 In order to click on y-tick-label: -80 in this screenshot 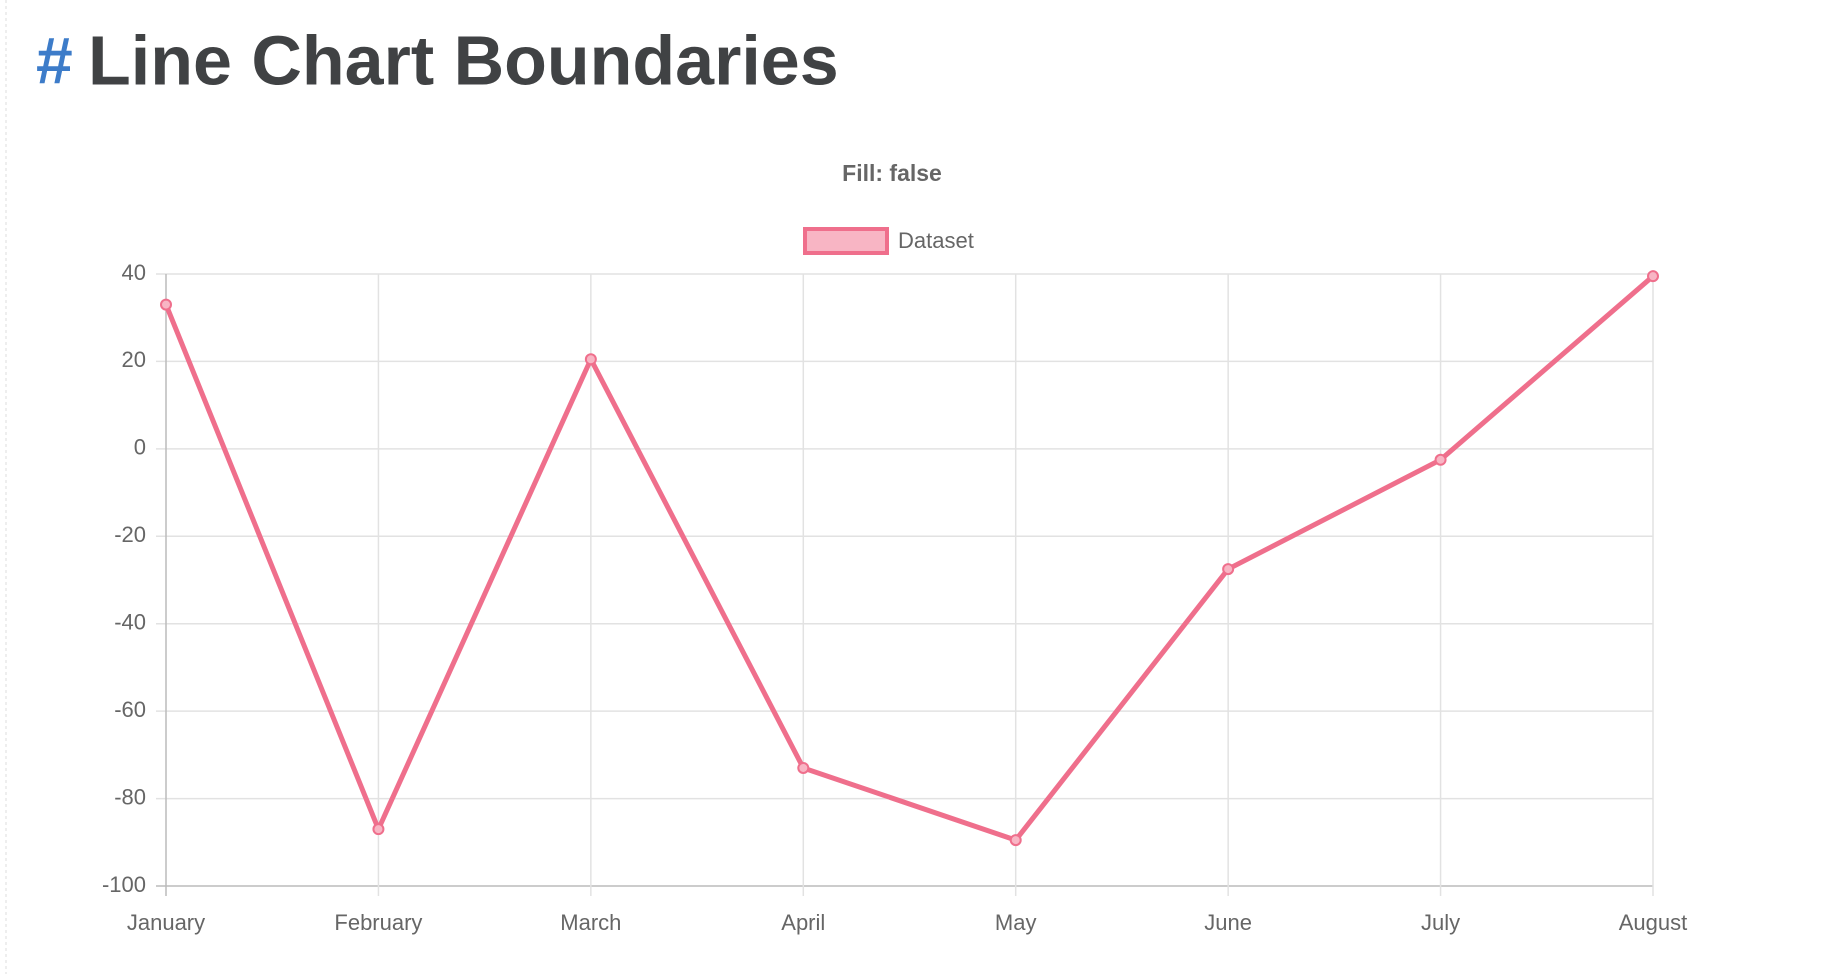, I will do `click(130, 796)`.